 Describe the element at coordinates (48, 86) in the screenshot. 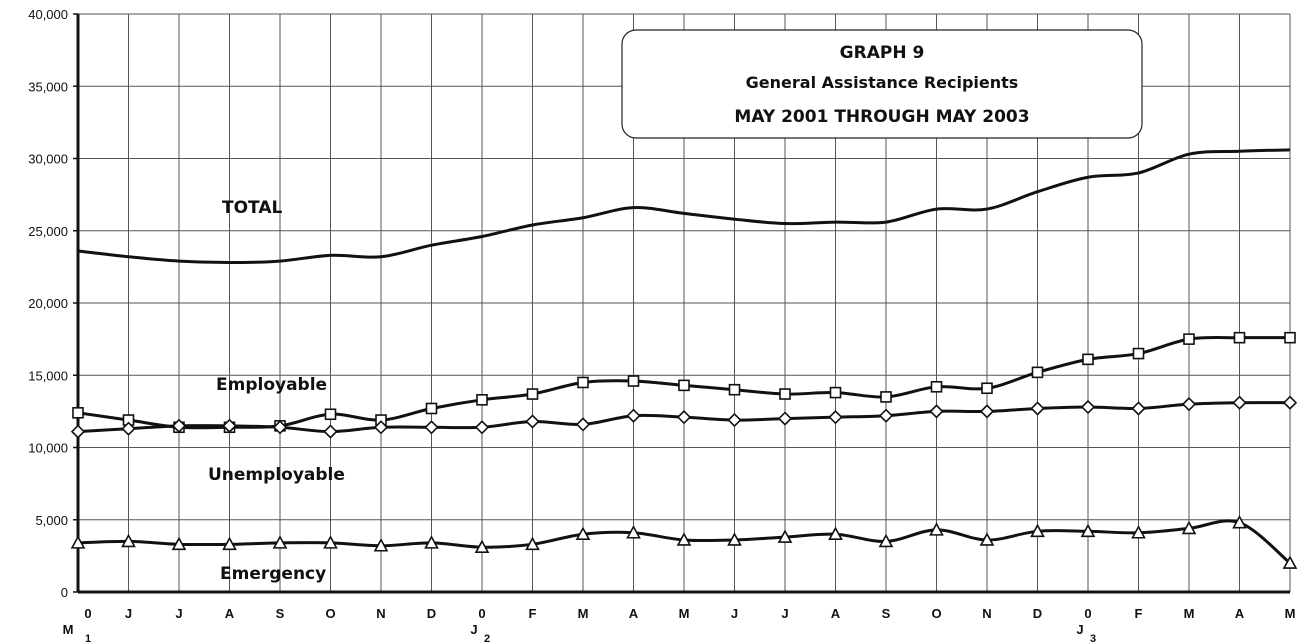

I see `y-tick-label: 35,000` at that location.